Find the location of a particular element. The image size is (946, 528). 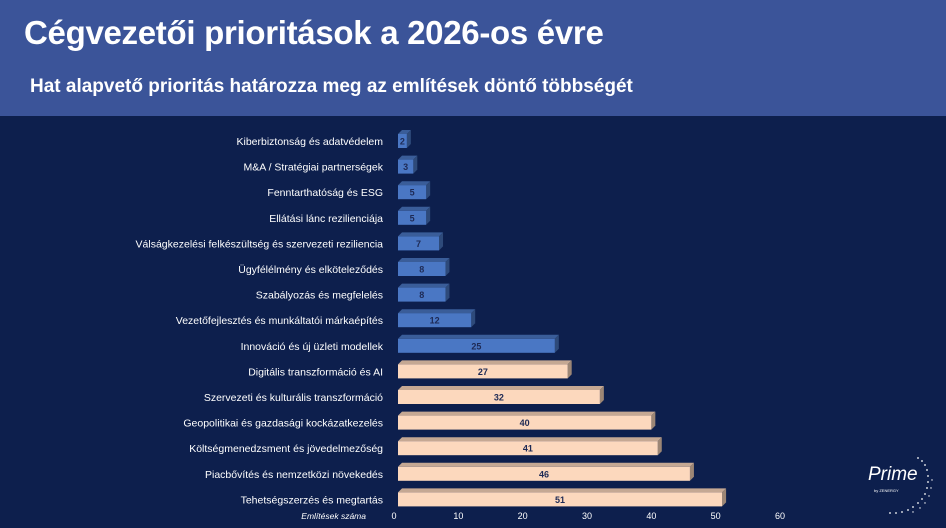

value-label: 46 is located at coordinates (544, 474).